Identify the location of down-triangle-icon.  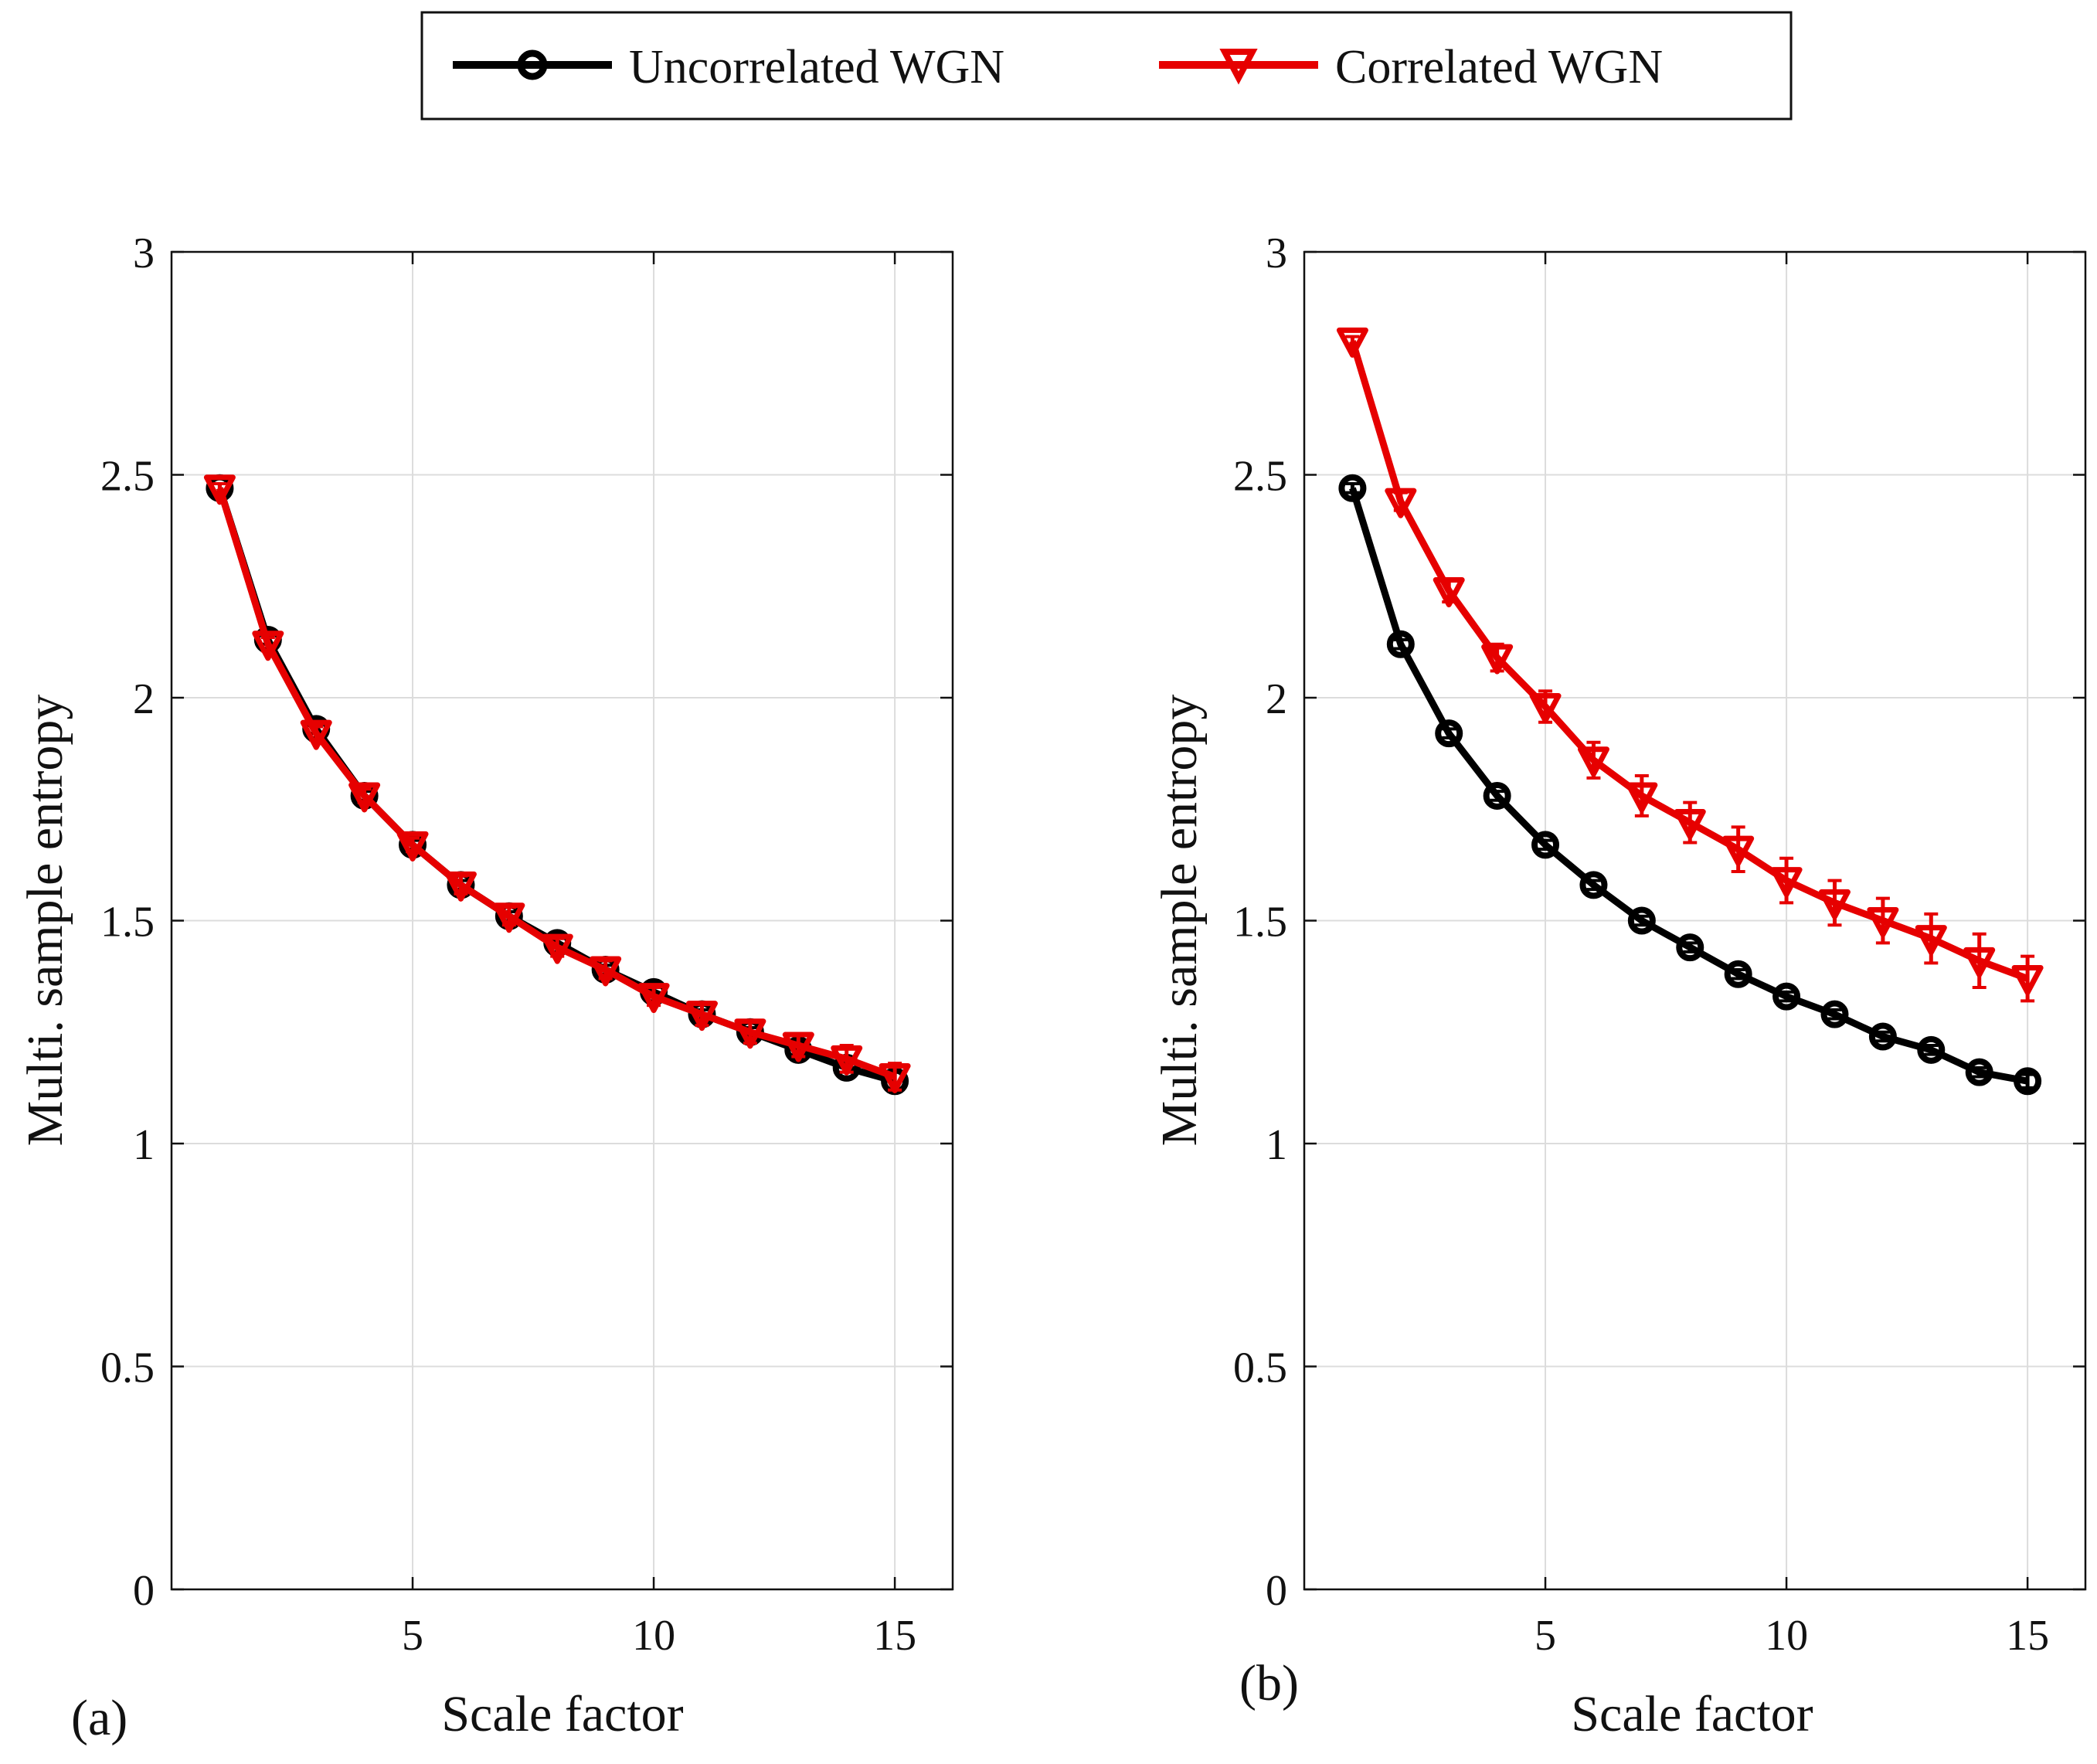
(1239, 67).